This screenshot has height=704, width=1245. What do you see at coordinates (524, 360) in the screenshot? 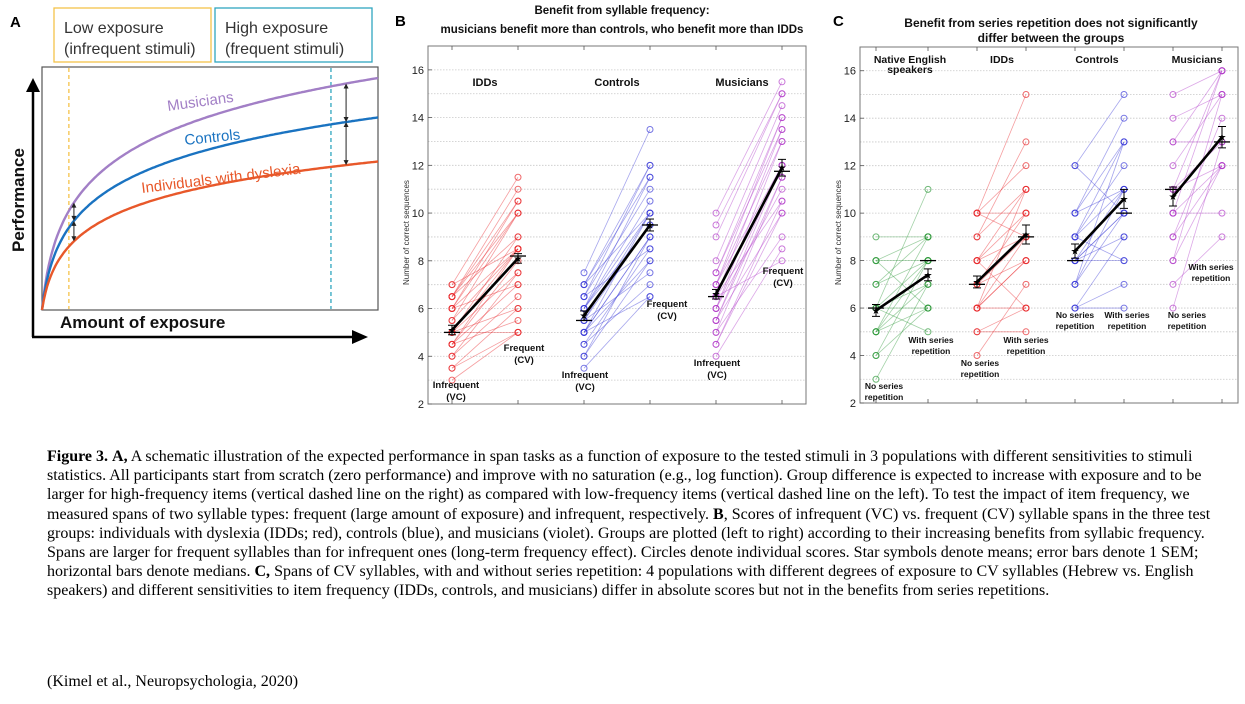
I see `frequent-label-line2: (CV)` at bounding box center [524, 360].